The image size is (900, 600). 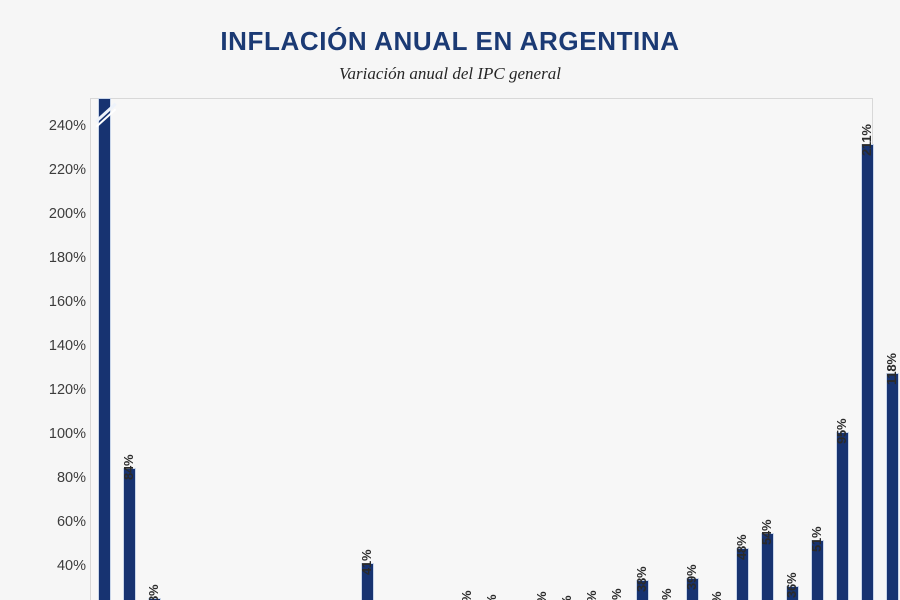 I want to click on bar-value-label: 41%, so click(x=366, y=562).